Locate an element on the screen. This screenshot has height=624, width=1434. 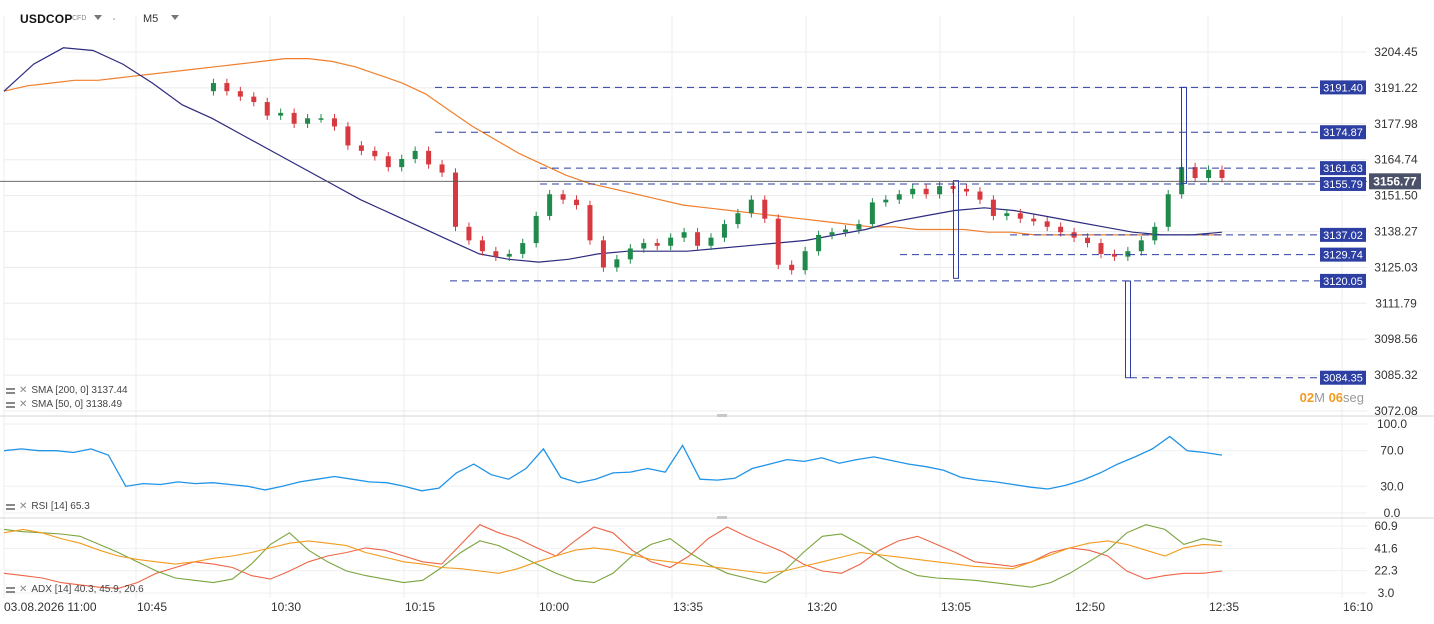
time-tick-label: 13:05 is located at coordinates (956, 607).